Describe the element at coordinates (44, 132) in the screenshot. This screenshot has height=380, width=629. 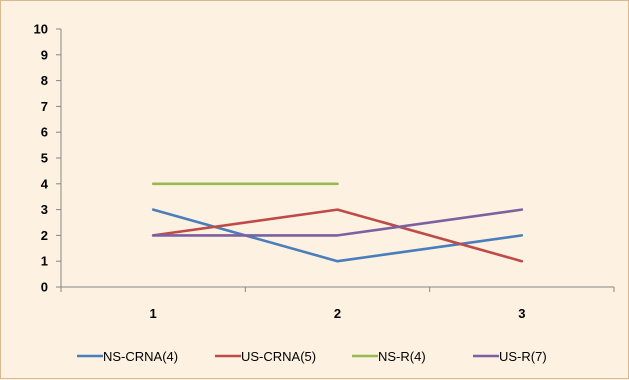
I see `y-tick-label: 6` at that location.